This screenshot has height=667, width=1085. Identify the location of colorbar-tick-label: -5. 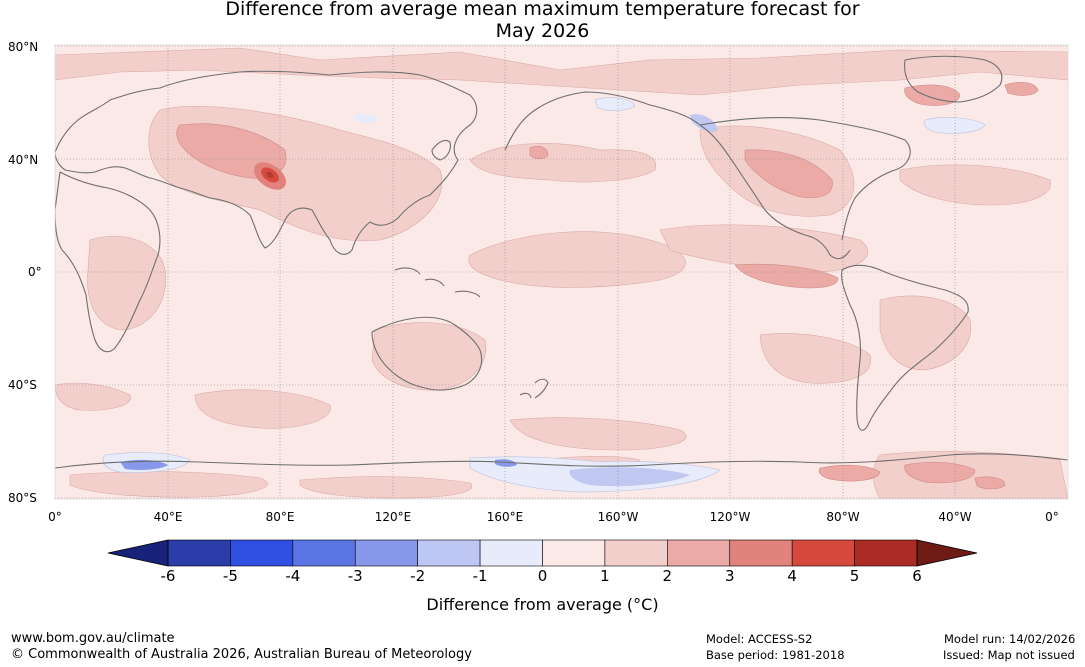
(230, 576).